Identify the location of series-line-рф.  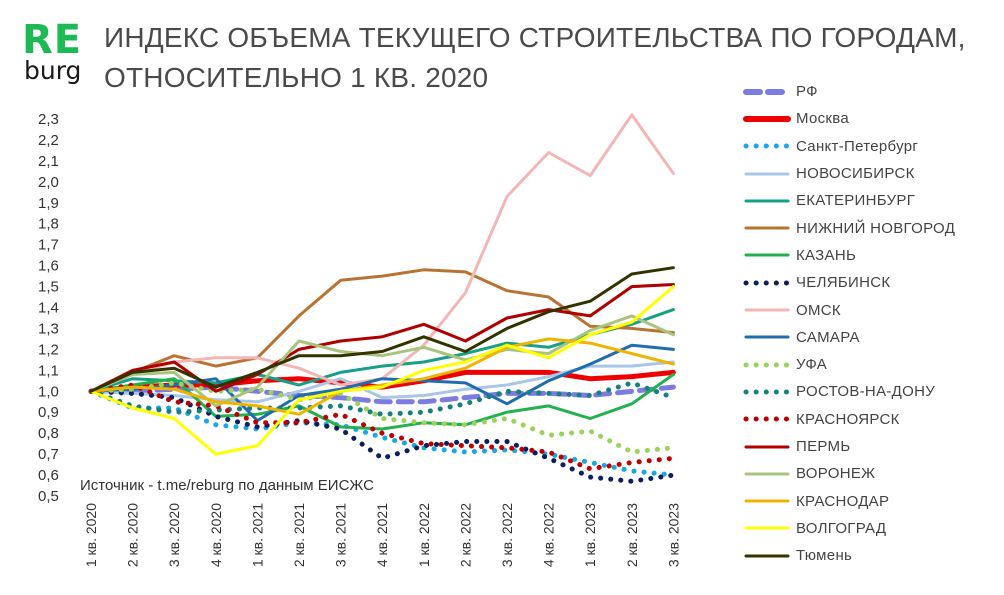
(382, 394).